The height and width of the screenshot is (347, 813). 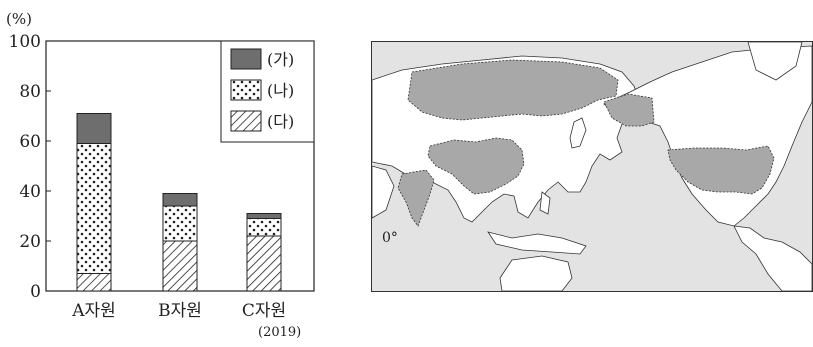 I want to click on map-country-russia, so click(x=513, y=90).